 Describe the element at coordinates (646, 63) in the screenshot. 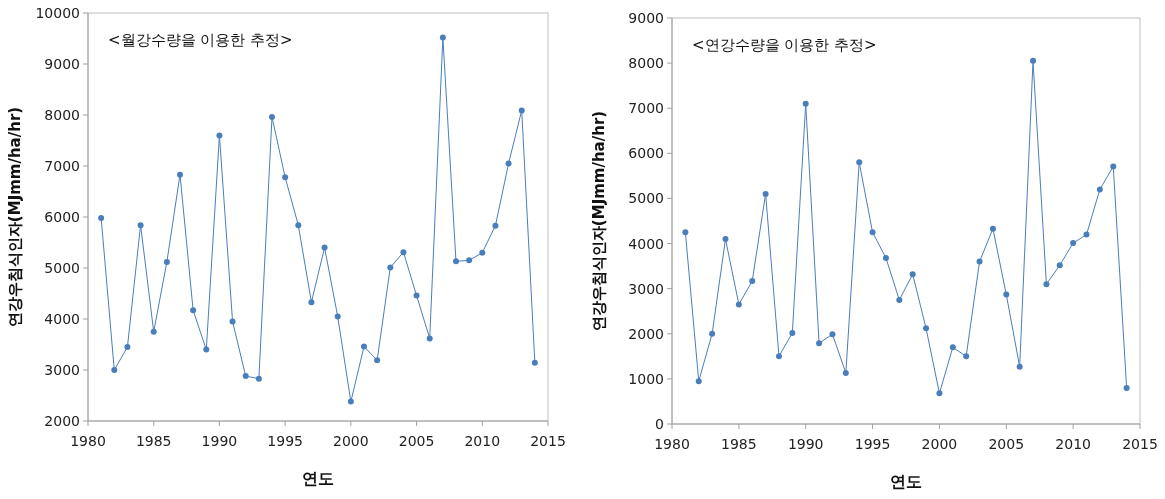

I see `y-tick-label: 8000` at that location.